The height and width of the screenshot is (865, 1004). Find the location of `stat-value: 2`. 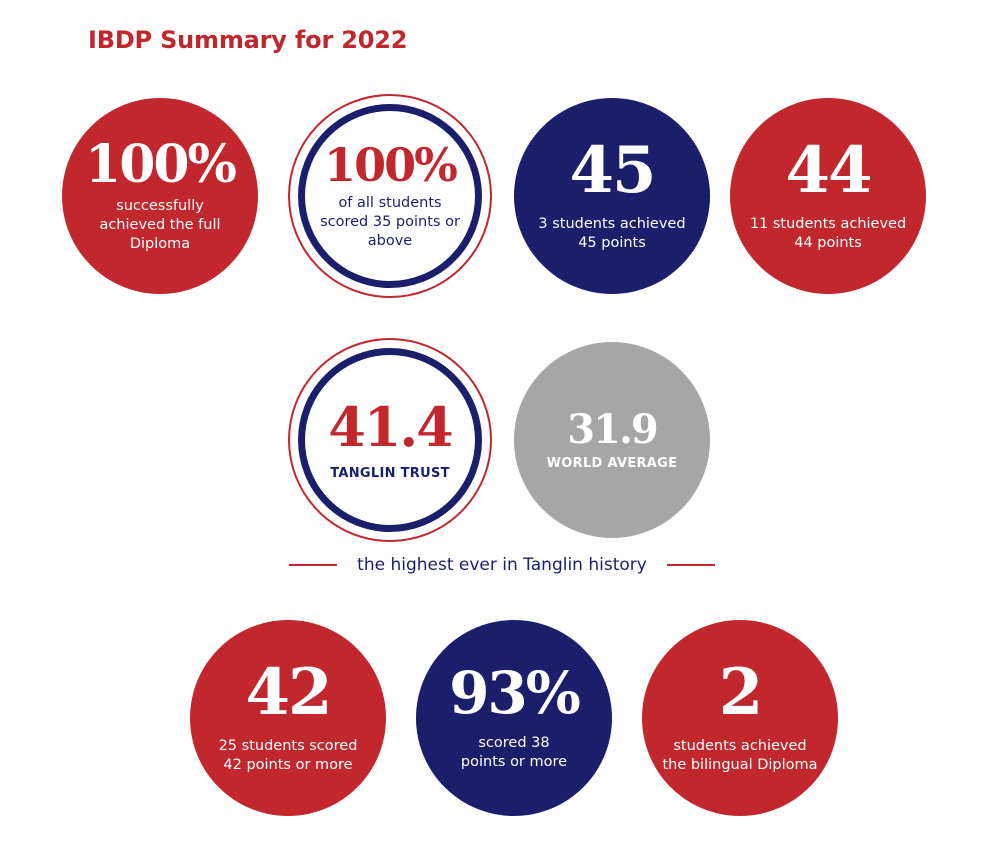

stat-value: 2 is located at coordinates (741, 692).